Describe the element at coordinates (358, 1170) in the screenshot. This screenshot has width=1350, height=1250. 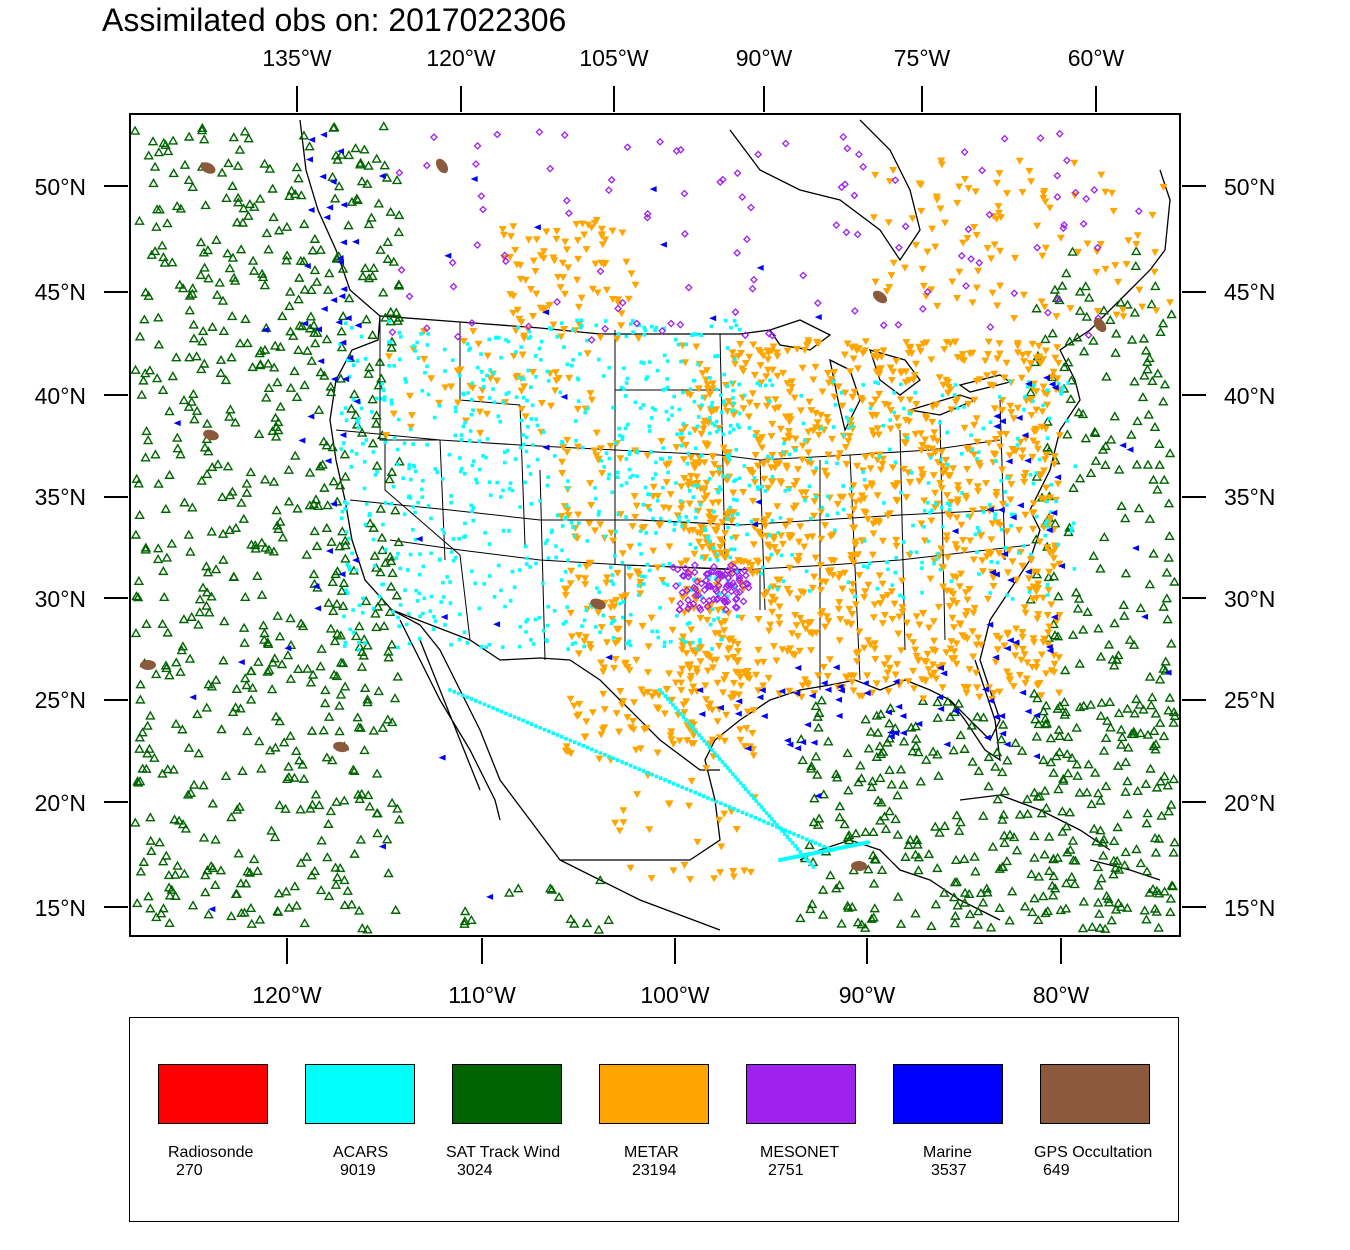
I see `legend-count: 9019` at that location.